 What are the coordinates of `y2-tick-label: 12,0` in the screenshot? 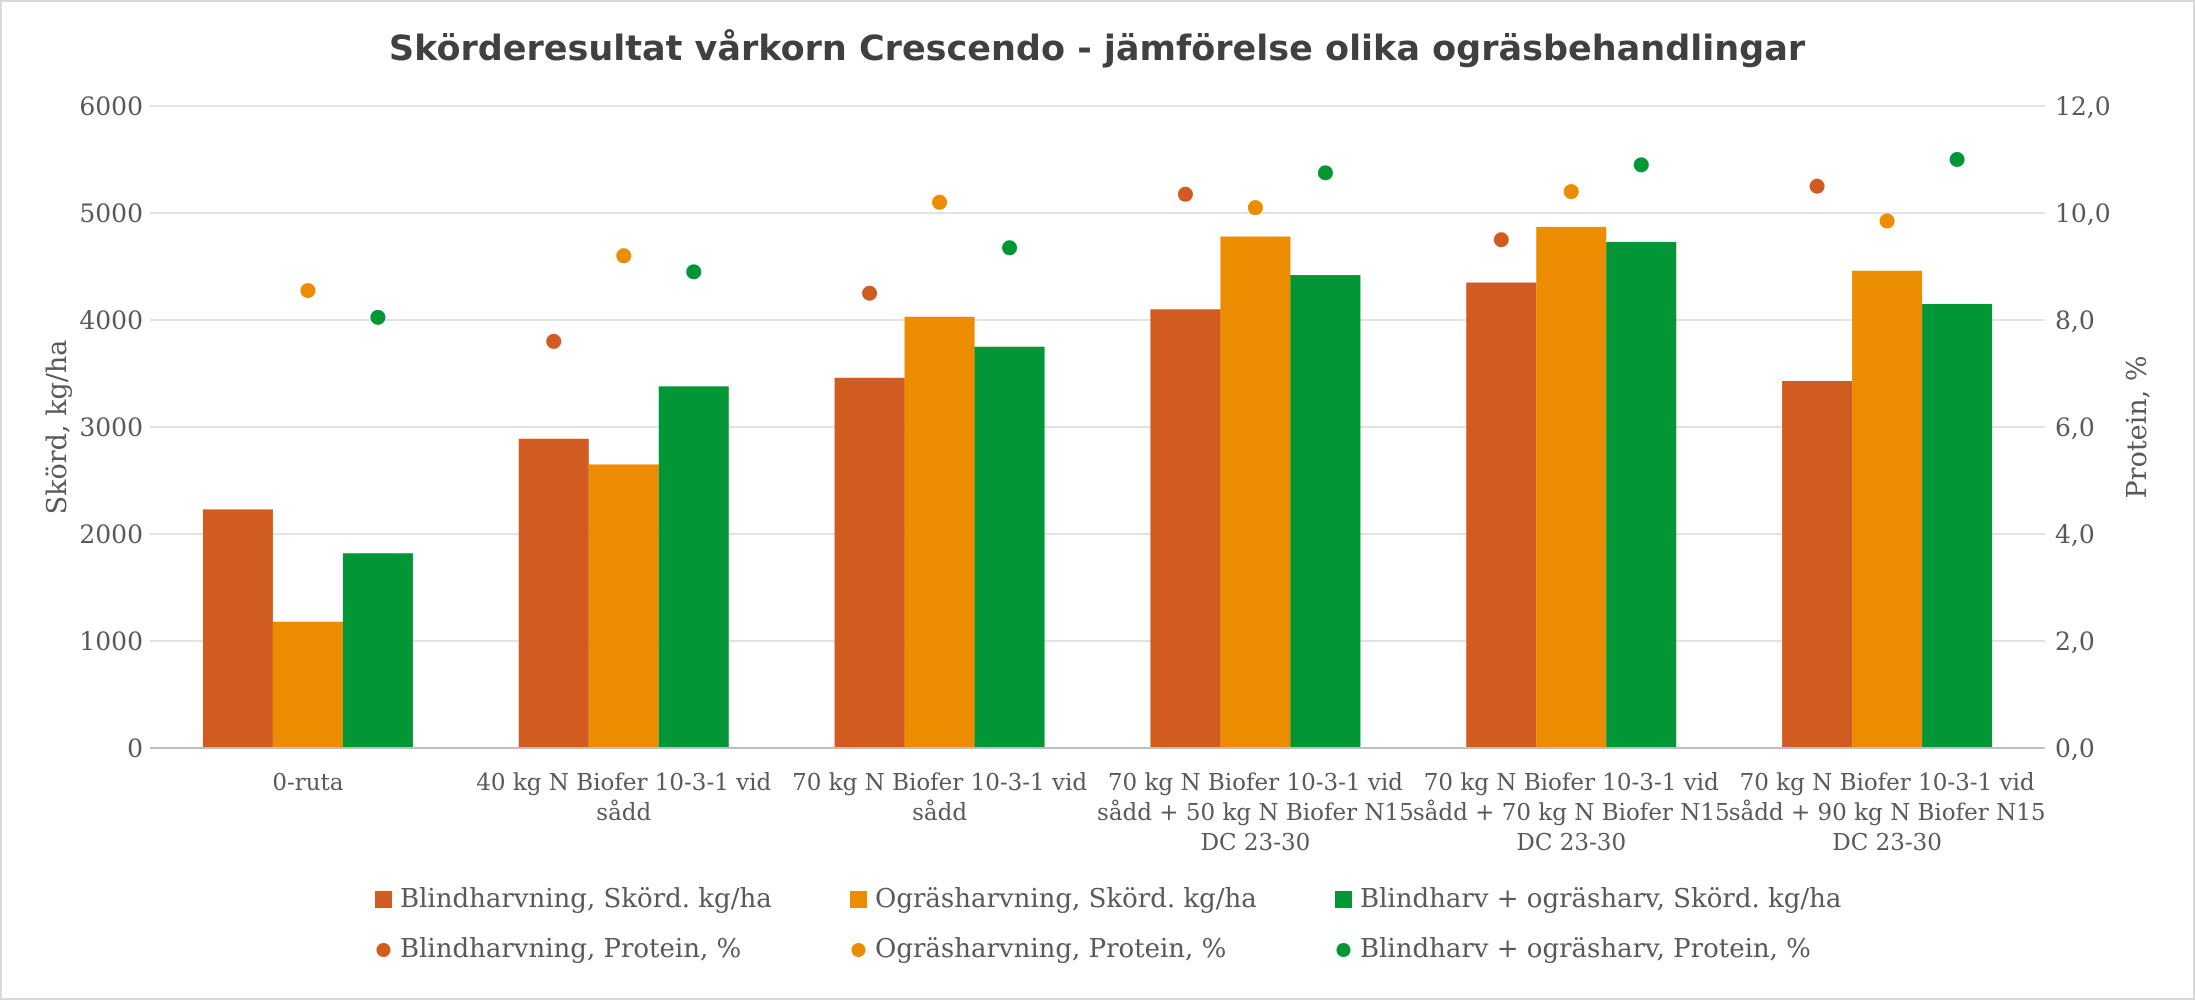 It's located at (2083, 106).